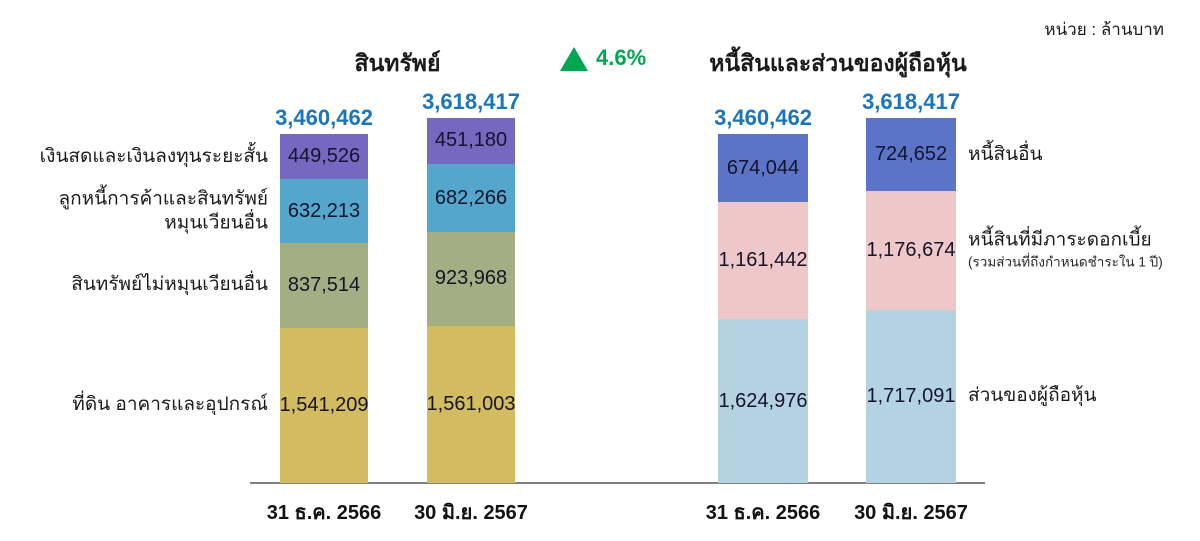  I want to click on segment-value-label: 674,044, so click(763, 167).